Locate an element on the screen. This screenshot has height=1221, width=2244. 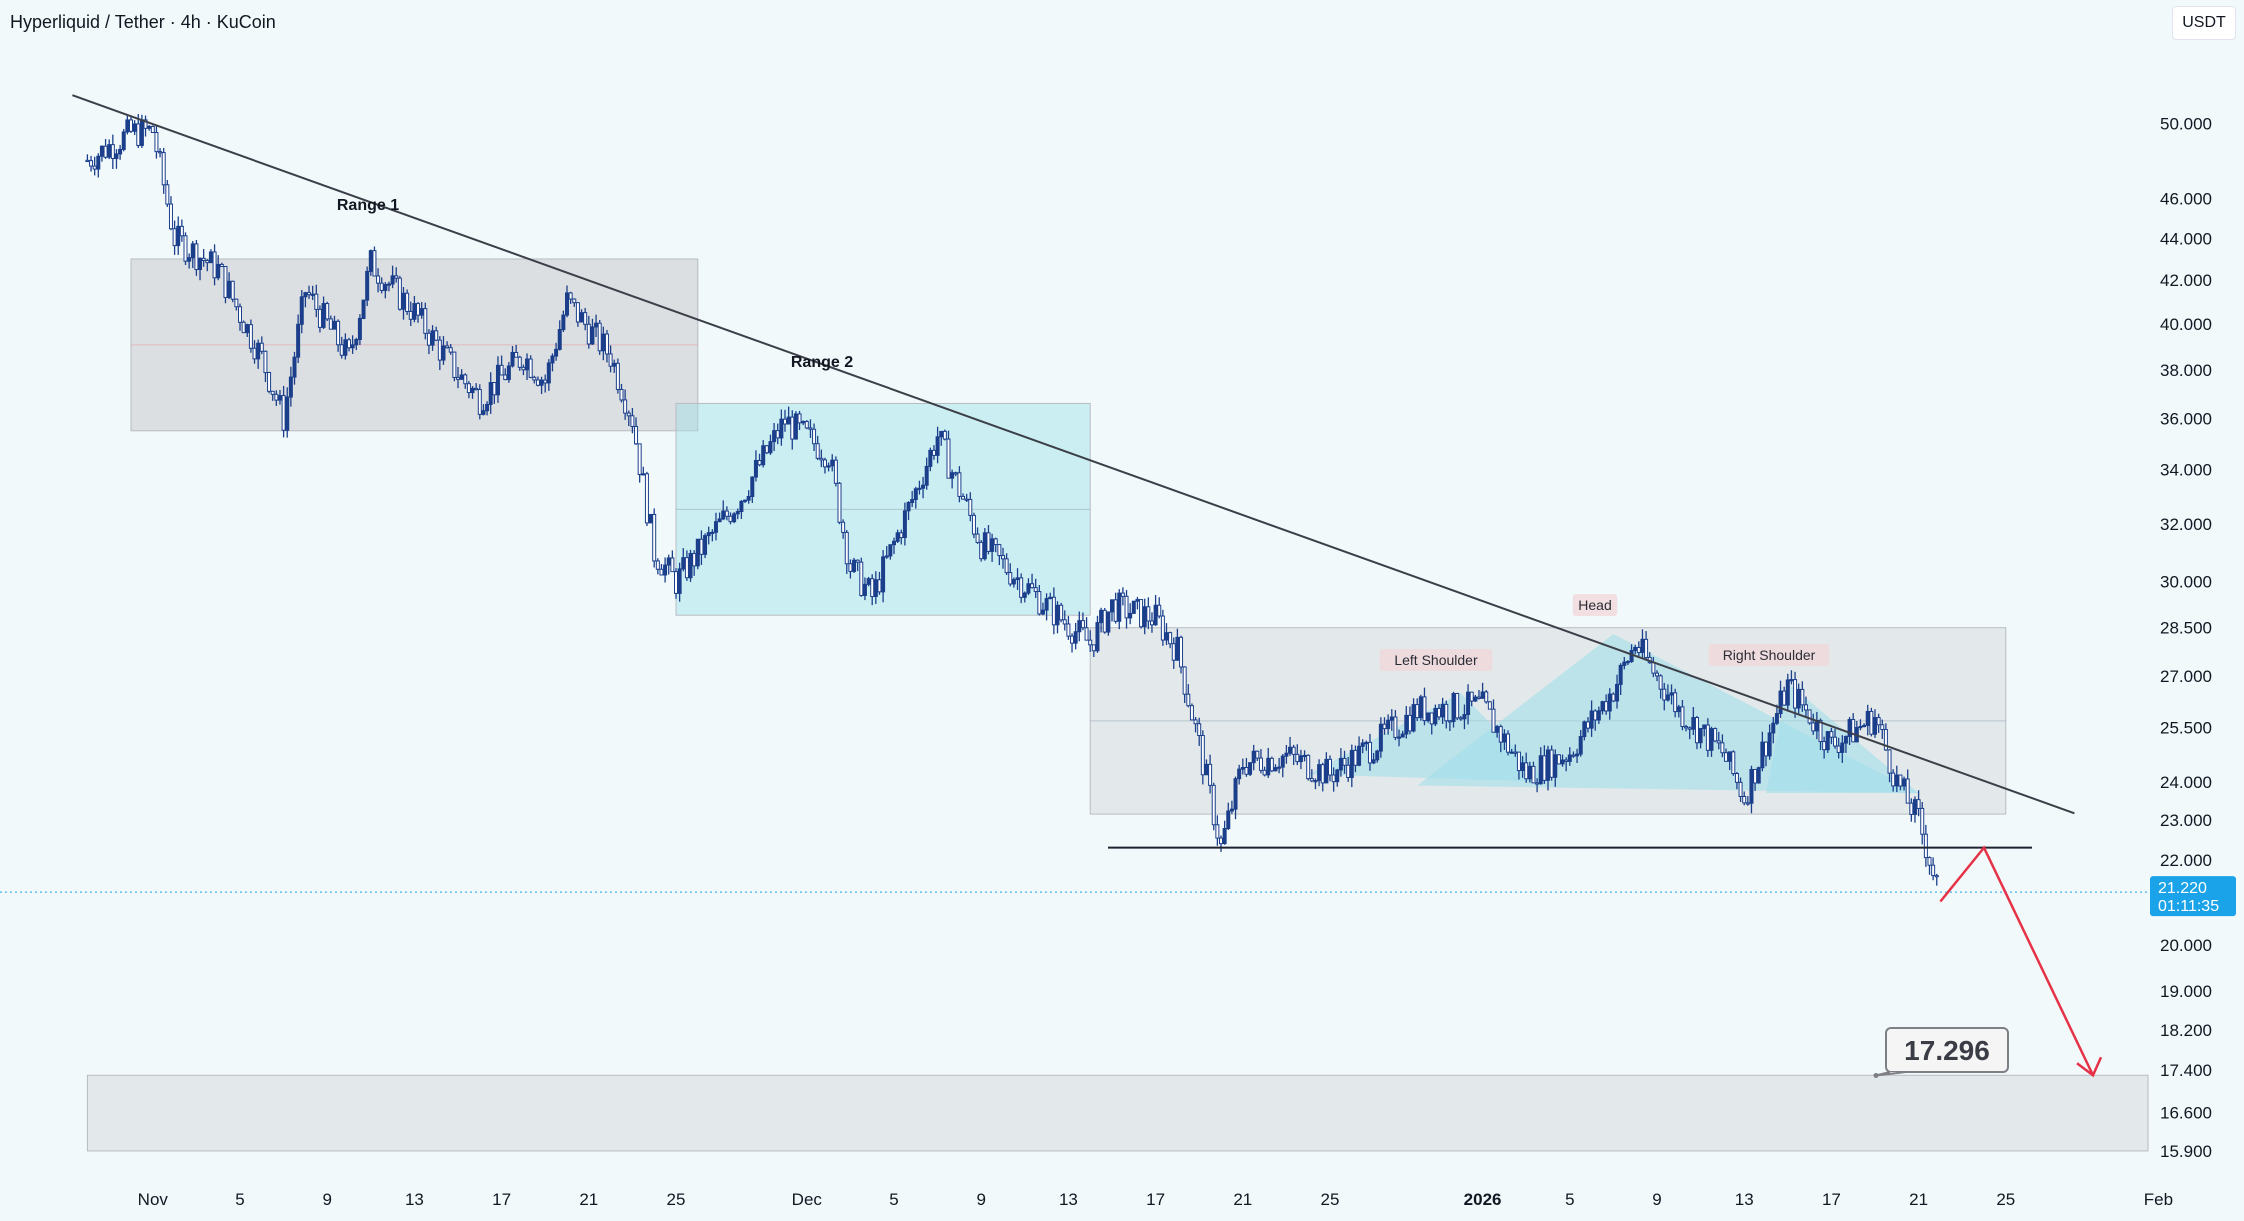
projection-path is located at coordinates (2017, 960).